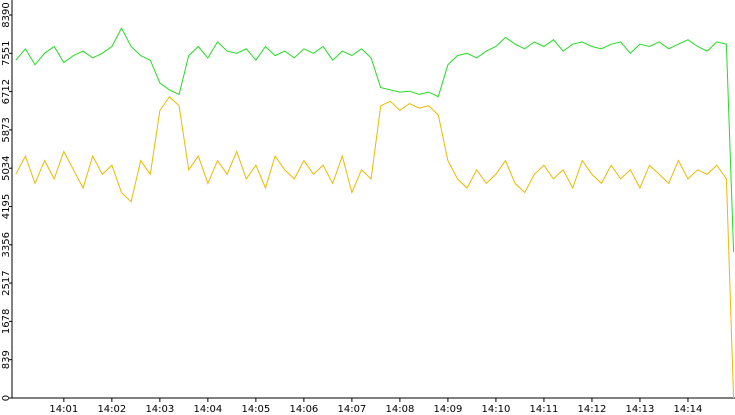 This screenshot has height=415, width=735. I want to click on y-tick-label: 1678, so click(6, 321).